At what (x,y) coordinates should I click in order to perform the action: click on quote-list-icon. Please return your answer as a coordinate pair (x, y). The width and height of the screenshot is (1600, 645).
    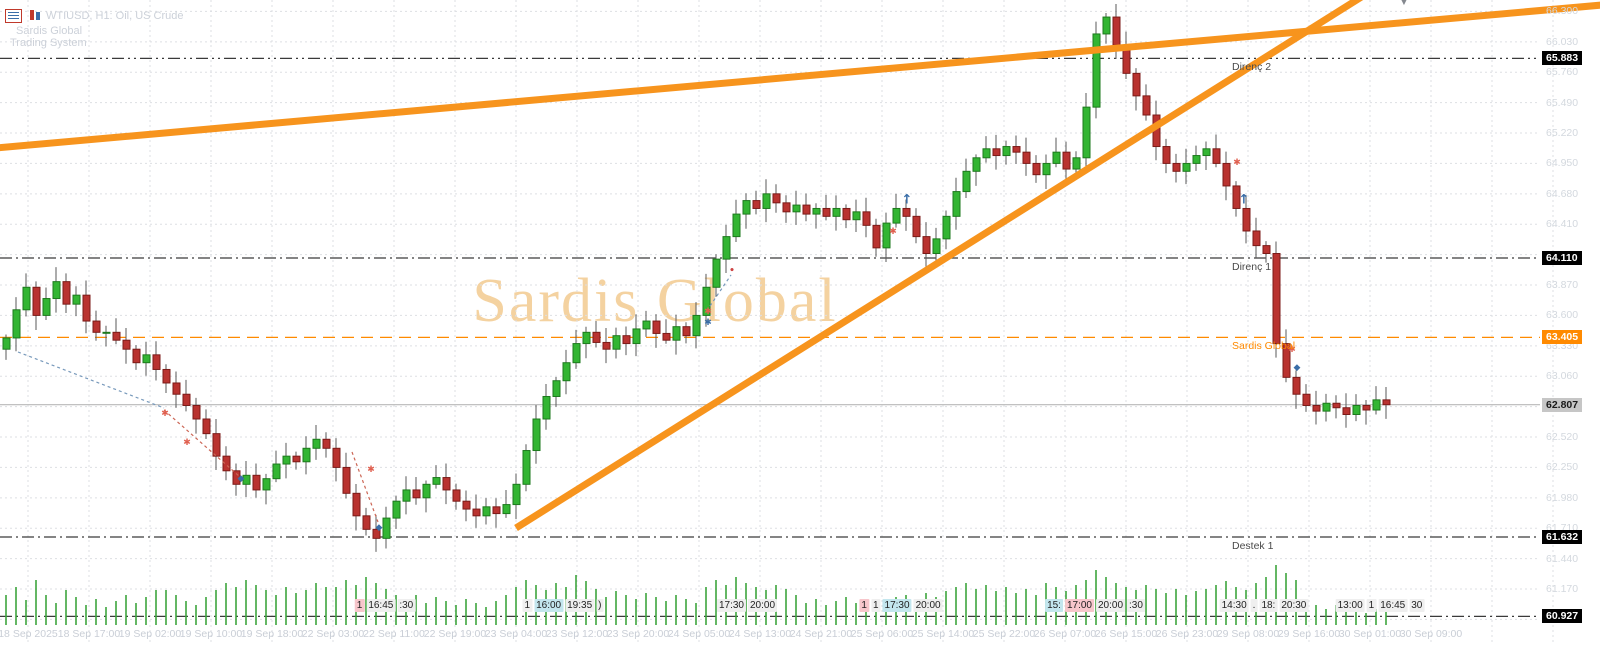
    Looking at the image, I should click on (13, 16).